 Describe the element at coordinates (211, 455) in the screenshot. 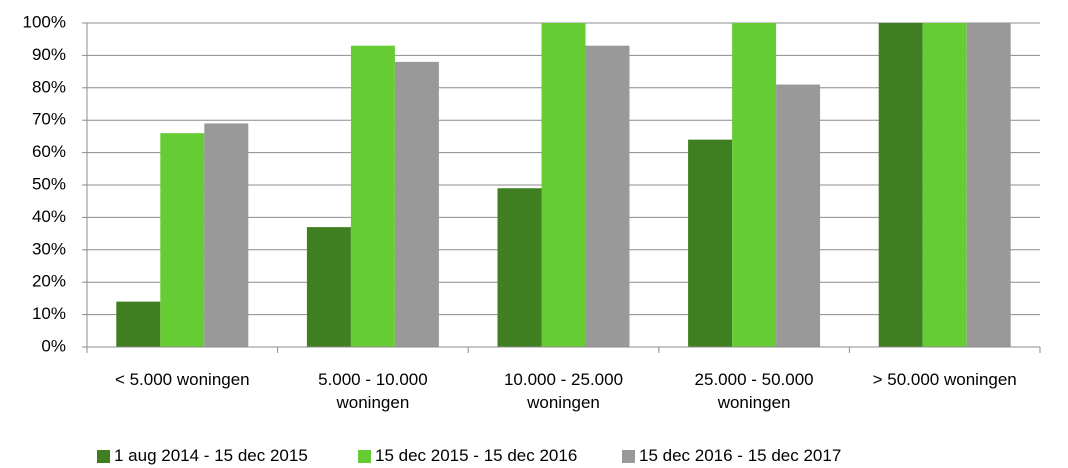

I see `legend-label: 1 aug 2014 - 15 dec 2015` at that location.